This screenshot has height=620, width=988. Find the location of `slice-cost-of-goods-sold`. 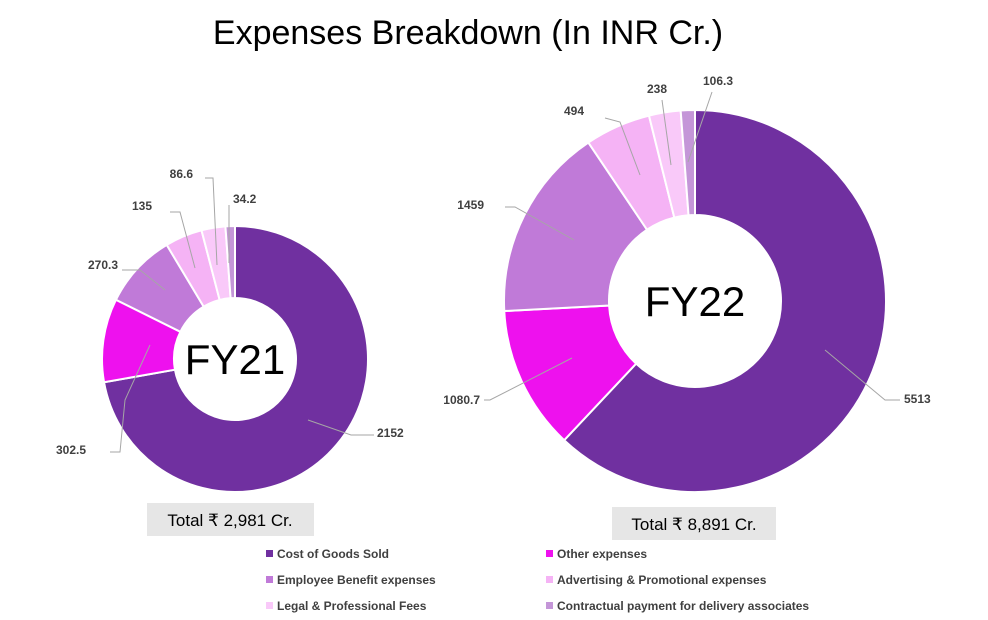

slice-cost-of-goods-sold is located at coordinates (235, 358).